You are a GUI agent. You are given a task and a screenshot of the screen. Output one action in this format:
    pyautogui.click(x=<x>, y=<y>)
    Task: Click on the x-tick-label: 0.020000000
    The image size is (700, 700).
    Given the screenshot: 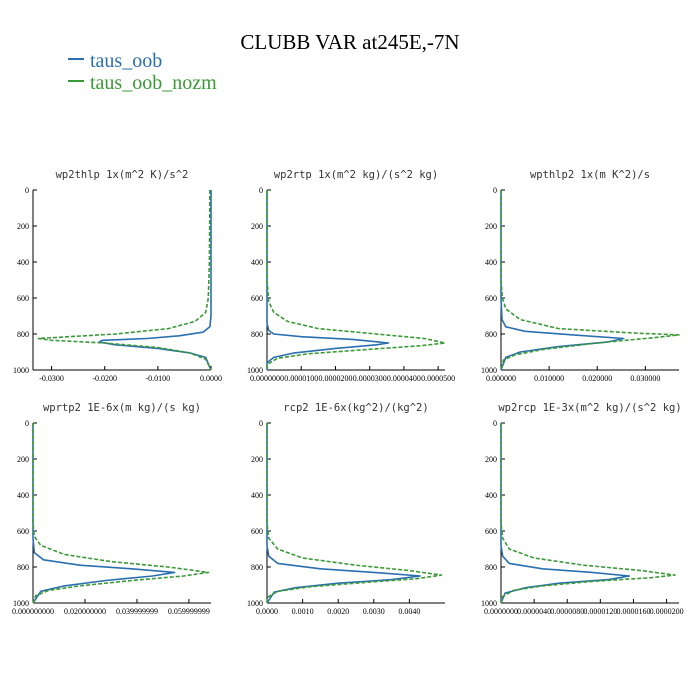 What is the action you would take?
    pyautogui.click(x=85, y=611)
    